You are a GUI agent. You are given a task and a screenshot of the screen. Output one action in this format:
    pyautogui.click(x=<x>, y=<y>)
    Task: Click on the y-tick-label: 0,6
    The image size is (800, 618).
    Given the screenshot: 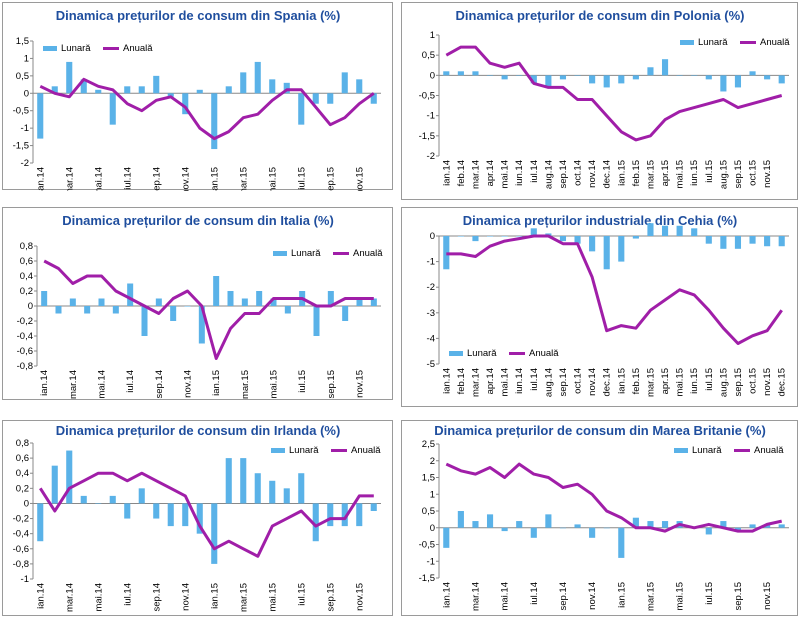 What is the action you would take?
    pyautogui.click(x=22, y=458)
    